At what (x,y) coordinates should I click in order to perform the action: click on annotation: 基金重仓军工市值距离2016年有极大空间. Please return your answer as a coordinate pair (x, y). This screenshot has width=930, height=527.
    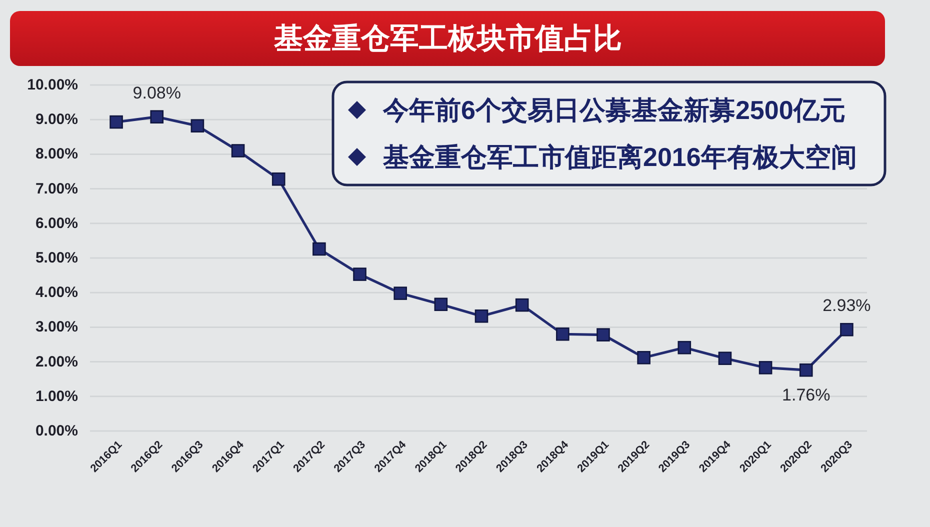
    Looking at the image, I should click on (619, 157).